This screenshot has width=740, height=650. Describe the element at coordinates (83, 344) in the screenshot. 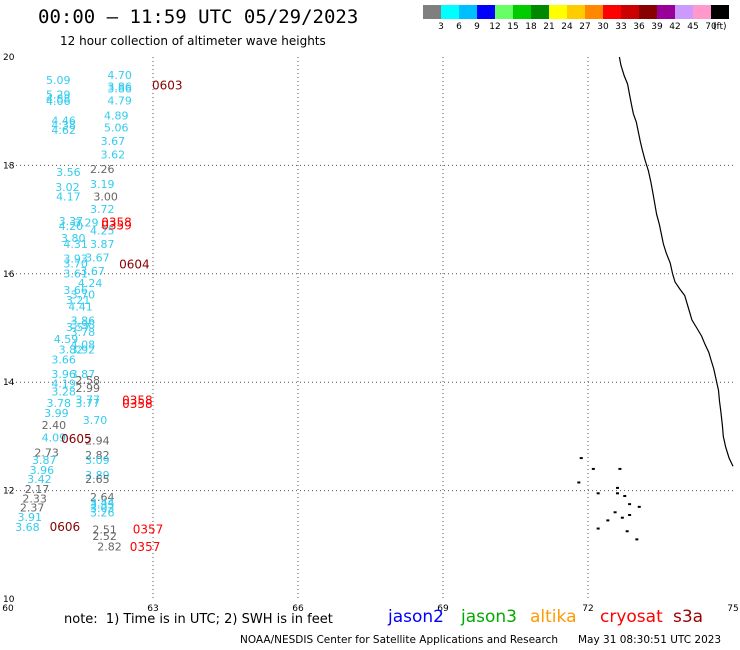

I see `wave-height-label: 4.08` at that location.